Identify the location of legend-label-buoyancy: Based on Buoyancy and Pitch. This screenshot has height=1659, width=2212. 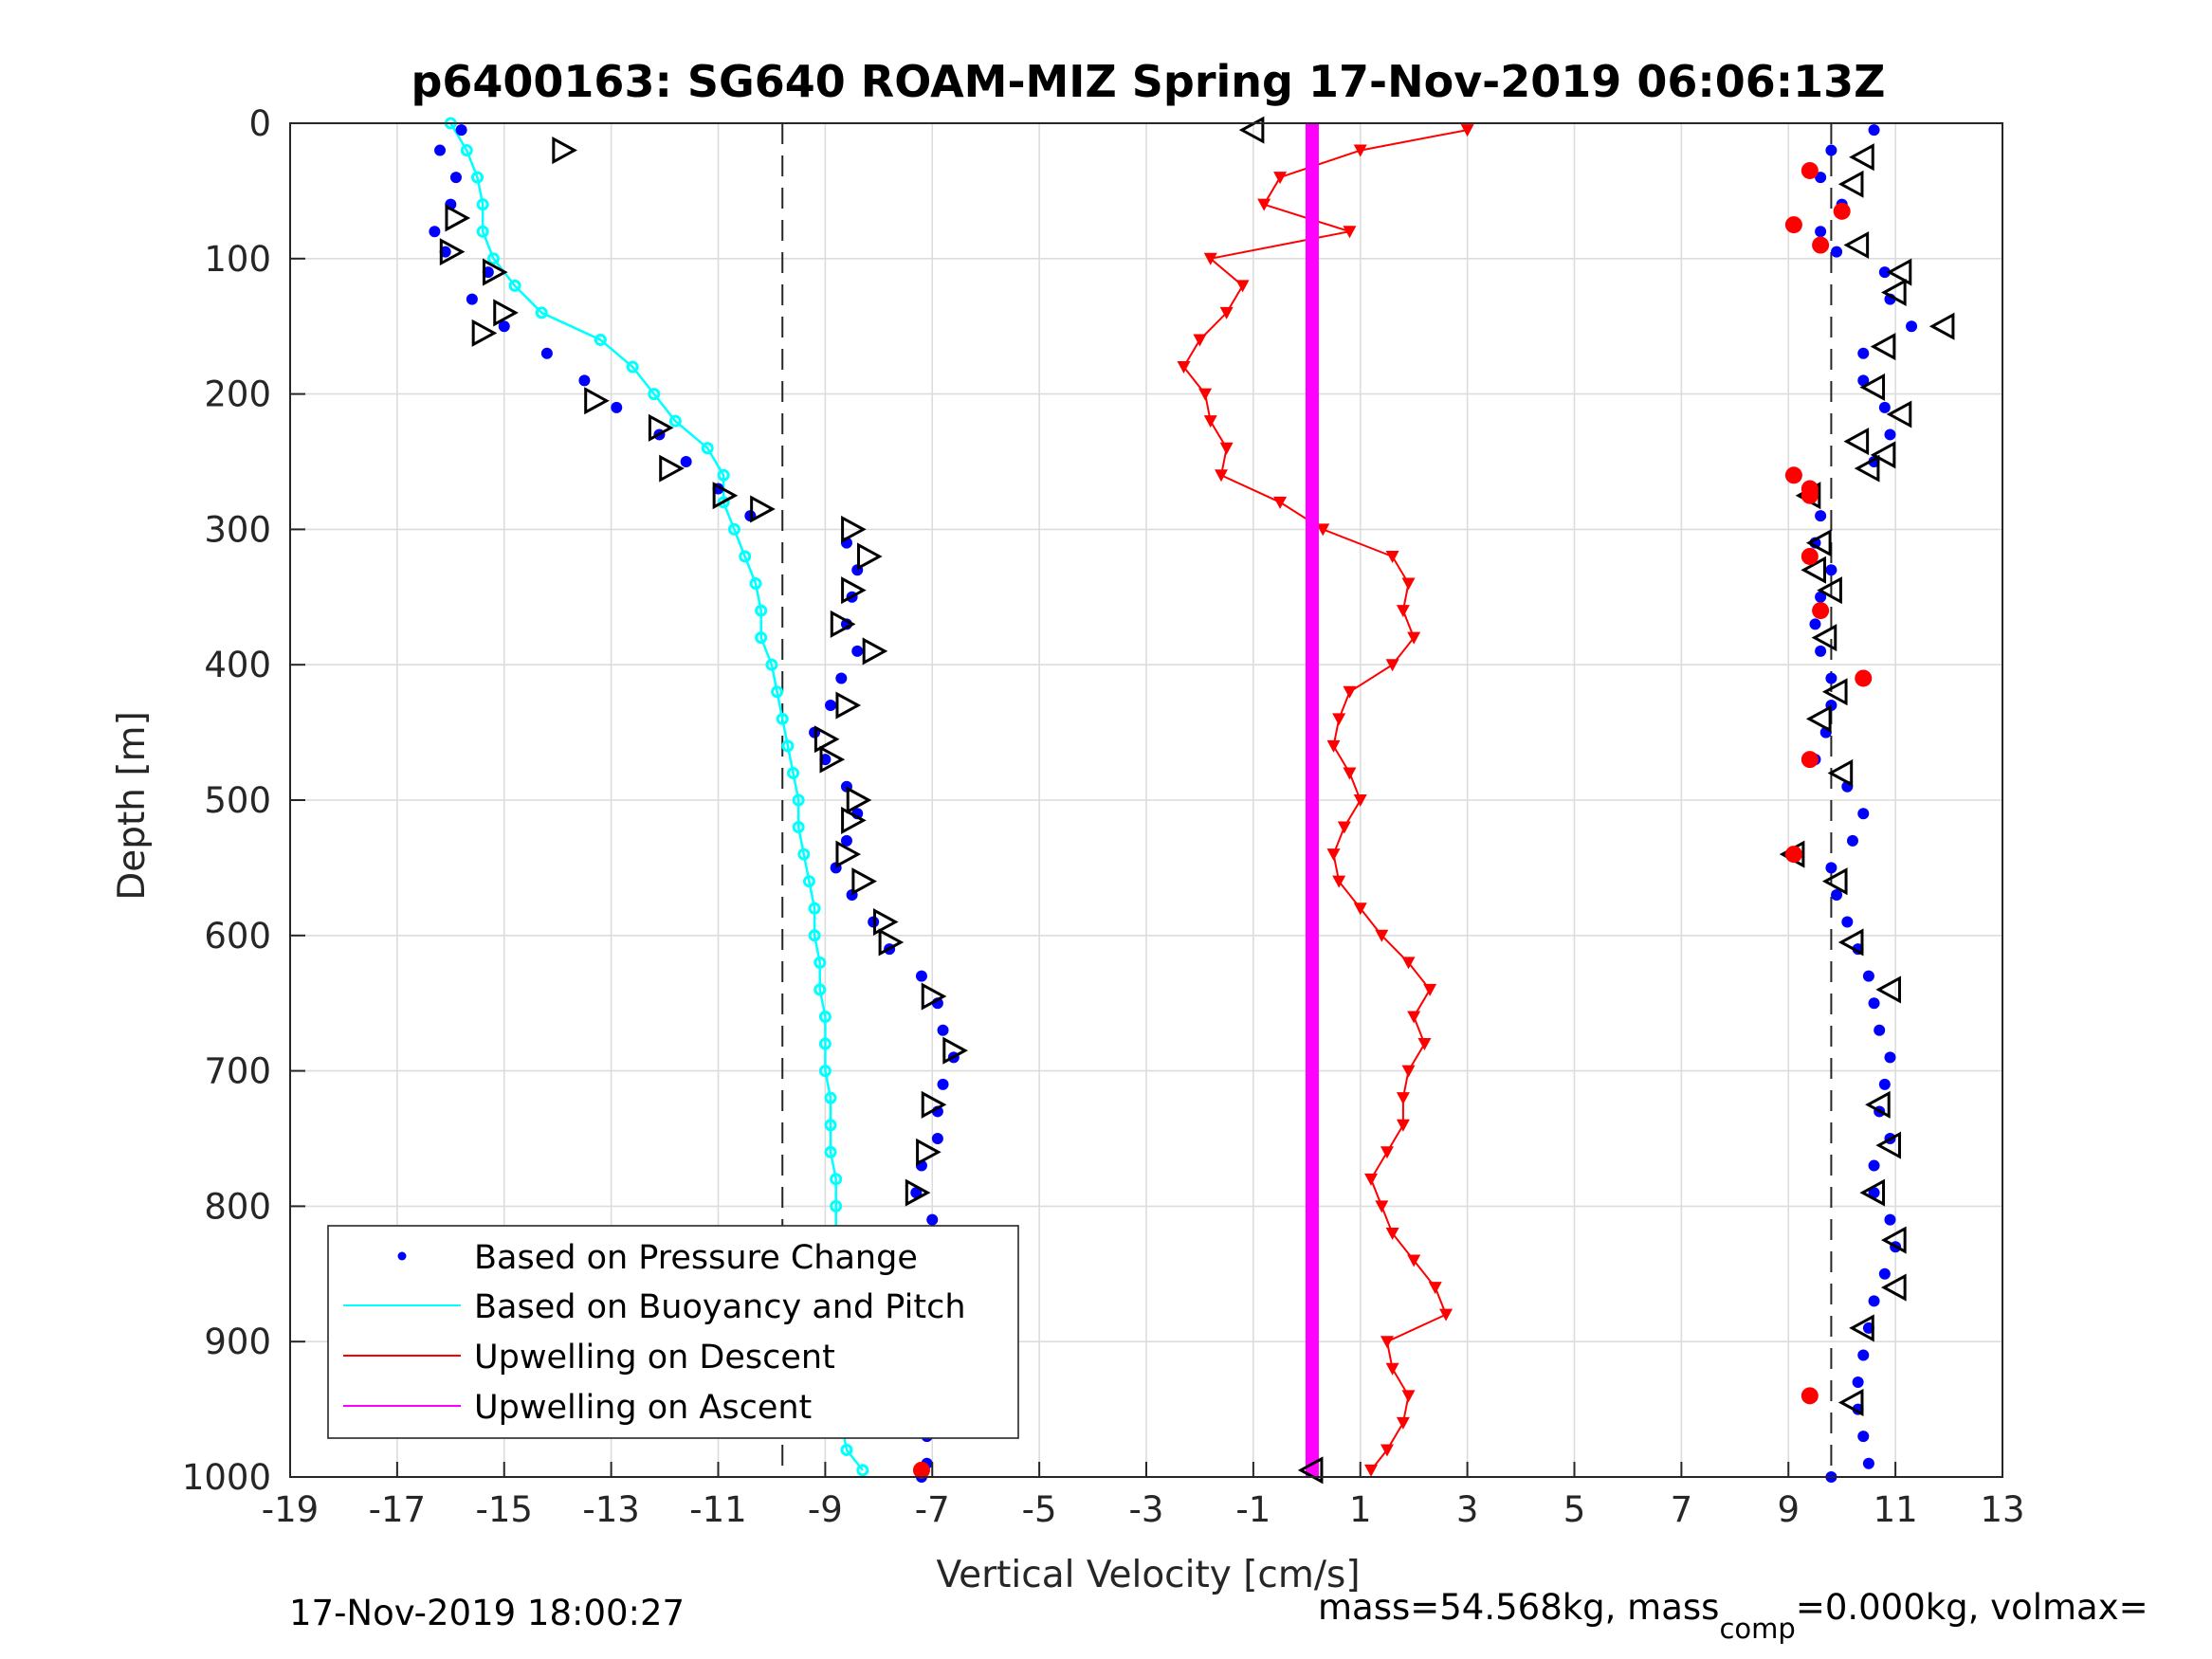
(720, 1307).